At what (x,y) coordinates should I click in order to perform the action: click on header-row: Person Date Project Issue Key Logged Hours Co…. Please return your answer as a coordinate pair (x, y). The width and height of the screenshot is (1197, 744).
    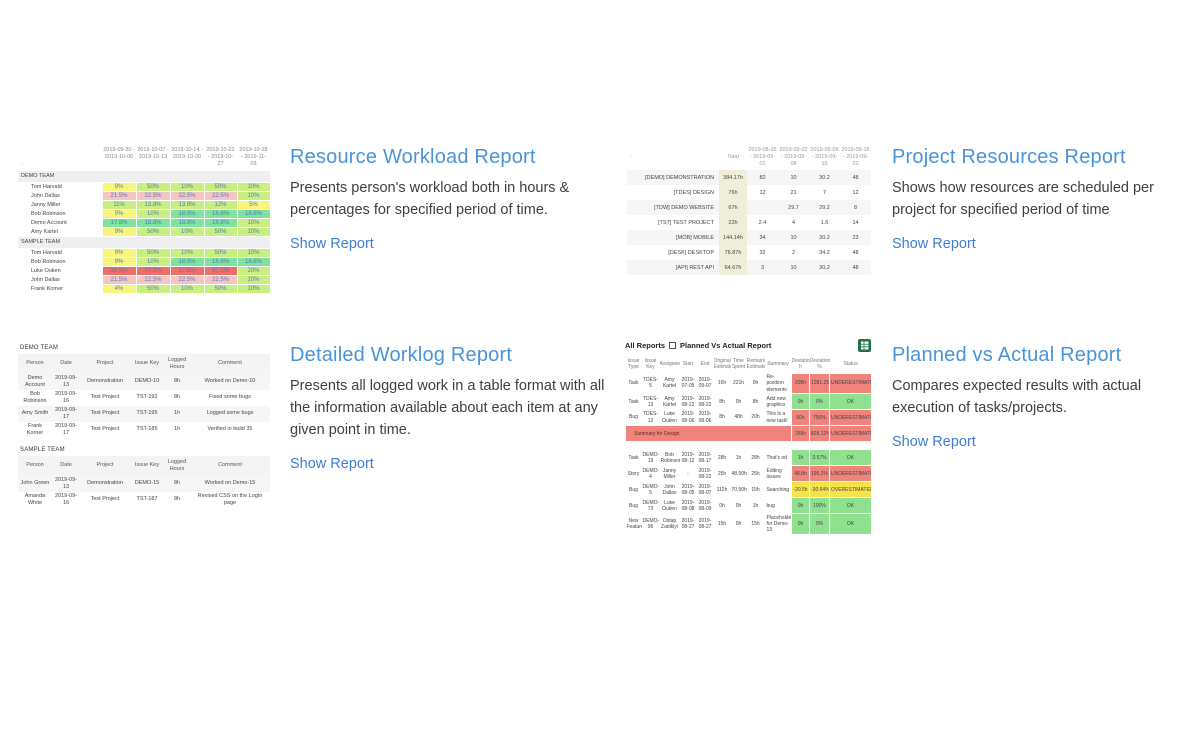
    Looking at the image, I should click on (144, 465).